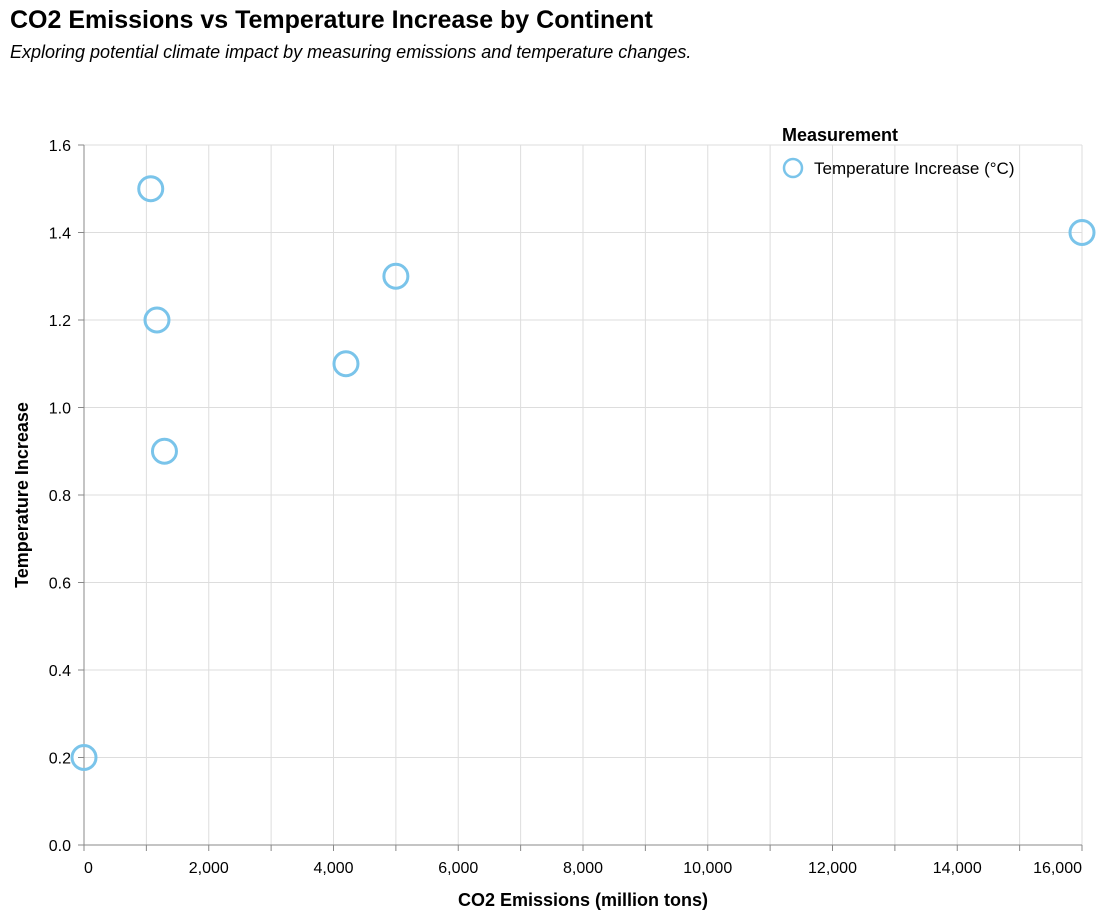 The height and width of the screenshot is (918, 1112). What do you see at coordinates (583, 868) in the screenshot?
I see `x-tick-label: 8,000` at bounding box center [583, 868].